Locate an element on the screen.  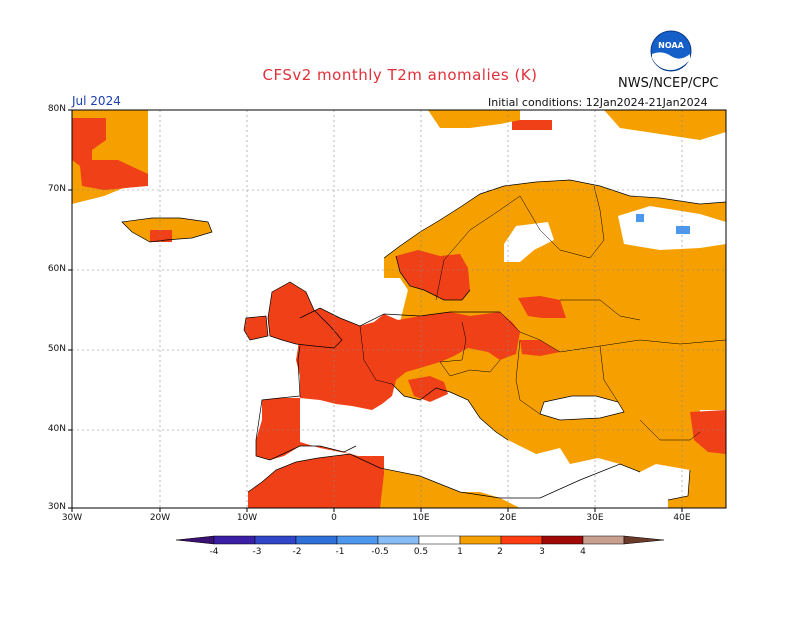
lon-label: 40E is located at coordinates (682, 518).